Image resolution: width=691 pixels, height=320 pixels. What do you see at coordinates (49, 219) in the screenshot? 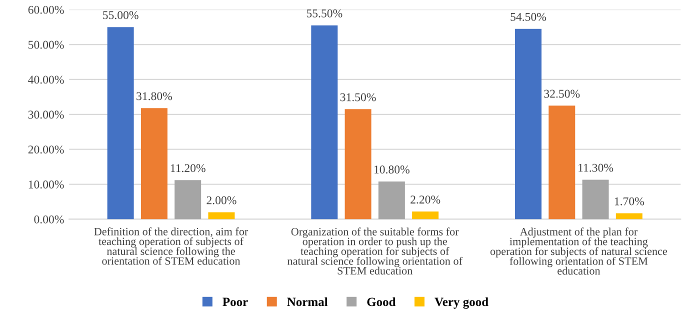
I see `y-tick-label: 0.00%` at bounding box center [49, 219].